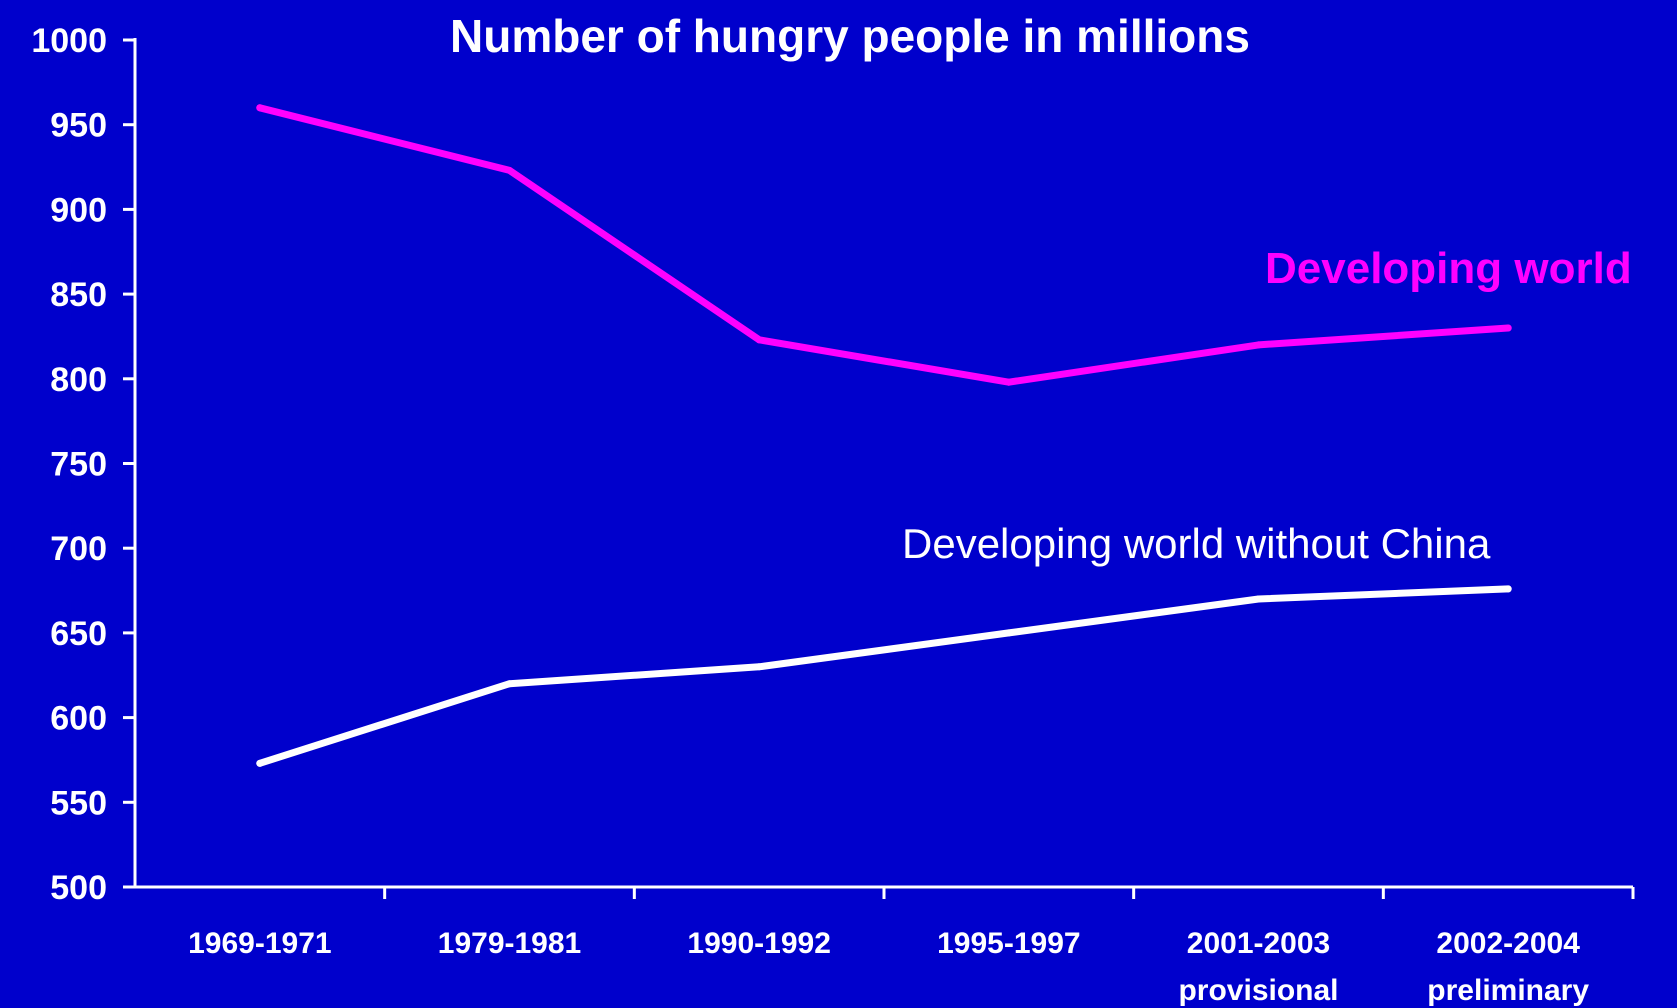 The image size is (1677, 1008). What do you see at coordinates (1196, 543) in the screenshot?
I see `series-label-developing-world-without-china: Developing world without China` at bounding box center [1196, 543].